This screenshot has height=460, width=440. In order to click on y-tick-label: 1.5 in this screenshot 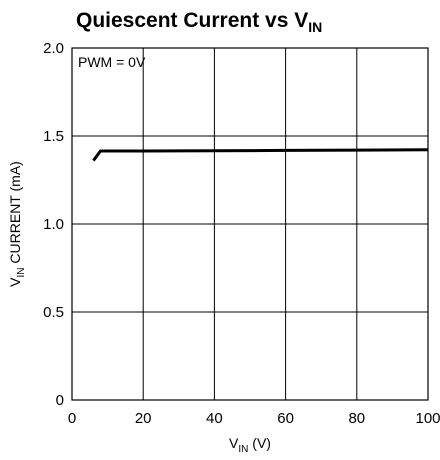, I will do `click(53, 136)`.